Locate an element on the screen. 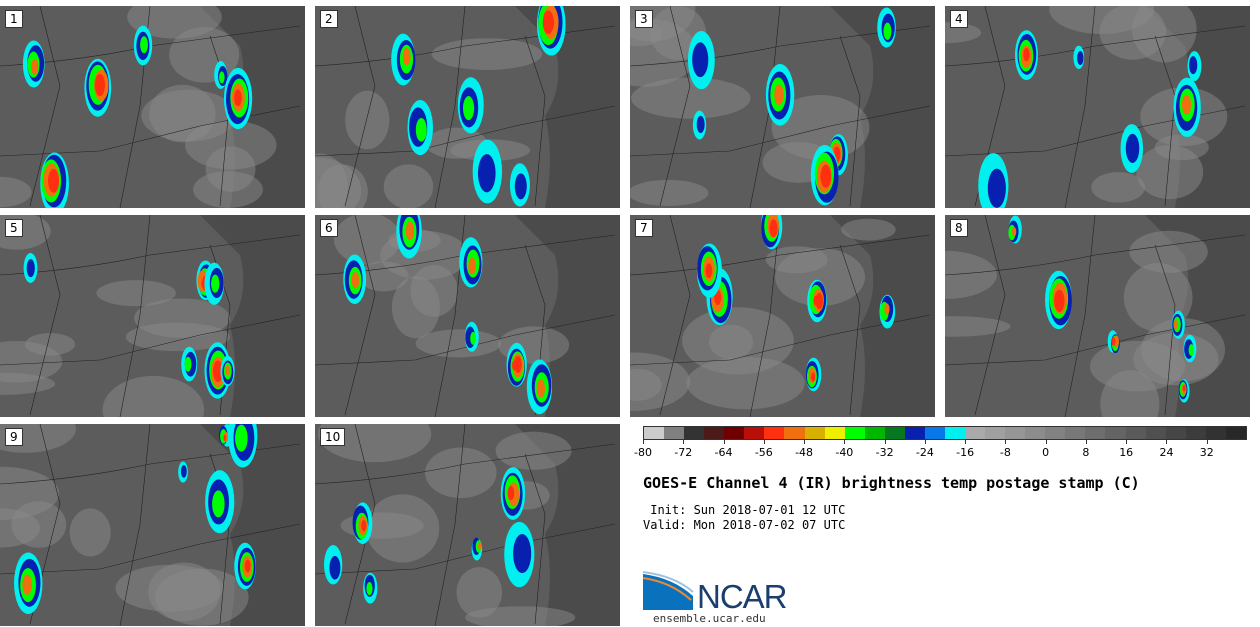 The width and height of the screenshot is (1260, 627). tick-label: -64 is located at coordinates (723, 452).